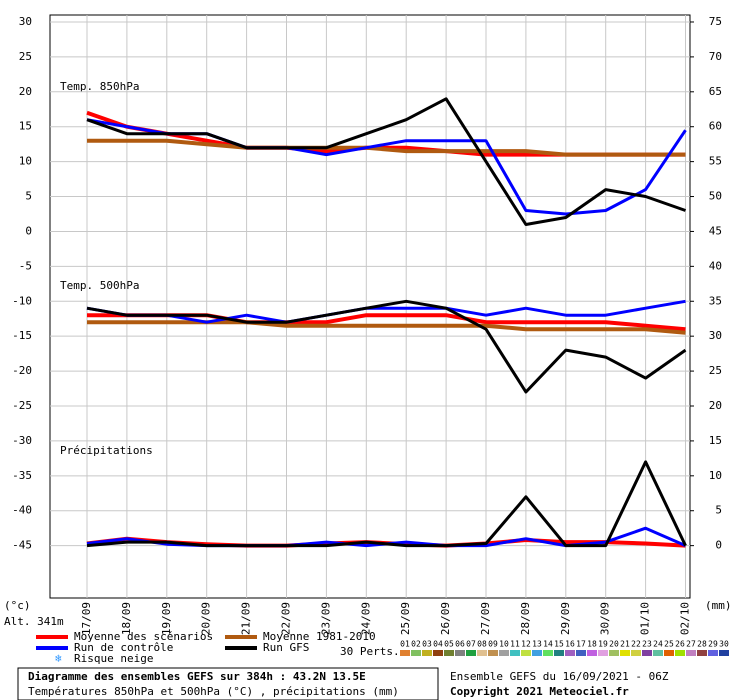  I want to click on y2-tick-label: 65, so click(715, 91).